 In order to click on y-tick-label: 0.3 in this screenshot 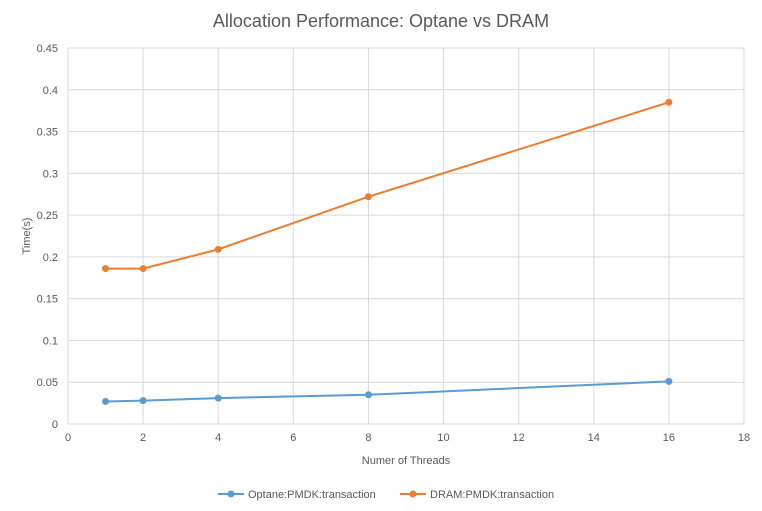, I will do `click(50, 174)`.